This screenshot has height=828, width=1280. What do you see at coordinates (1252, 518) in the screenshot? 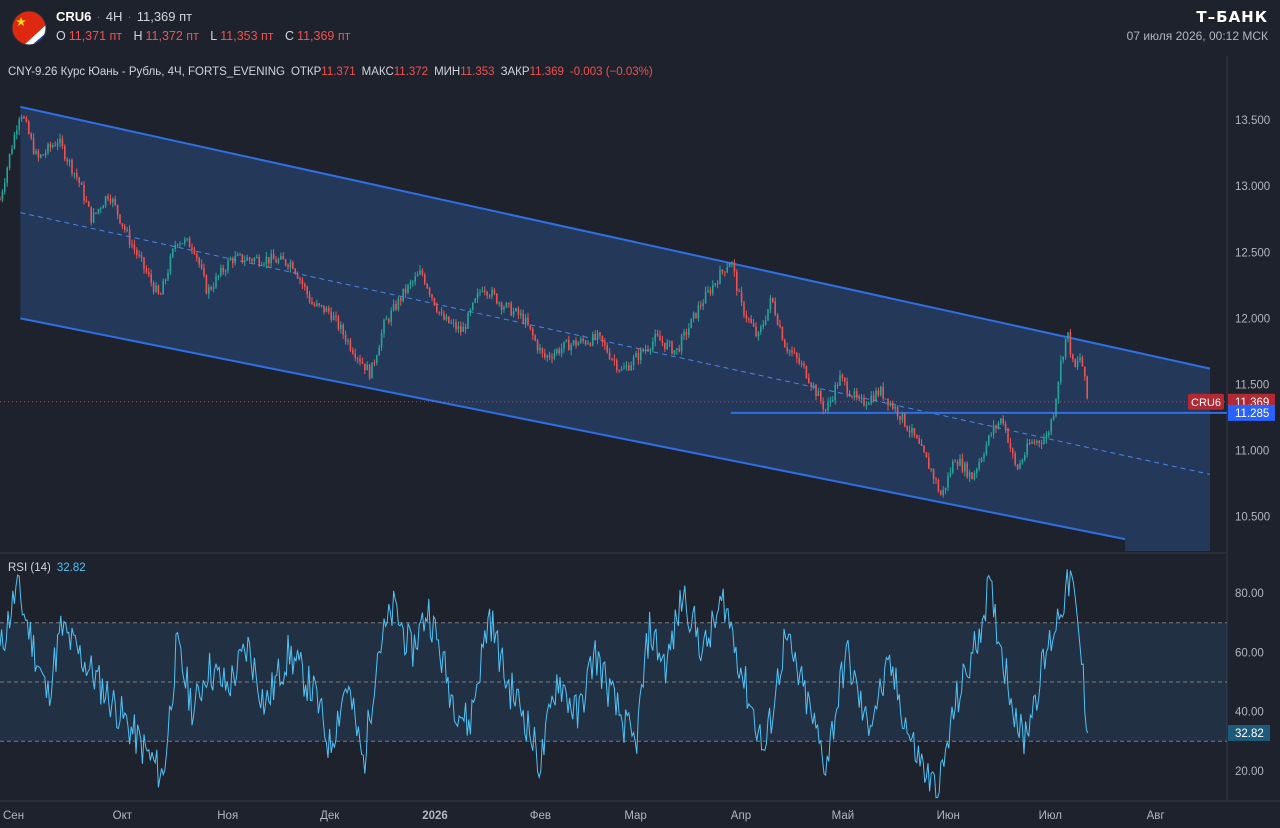
I see `price-tick-label: 10.500` at bounding box center [1252, 518].